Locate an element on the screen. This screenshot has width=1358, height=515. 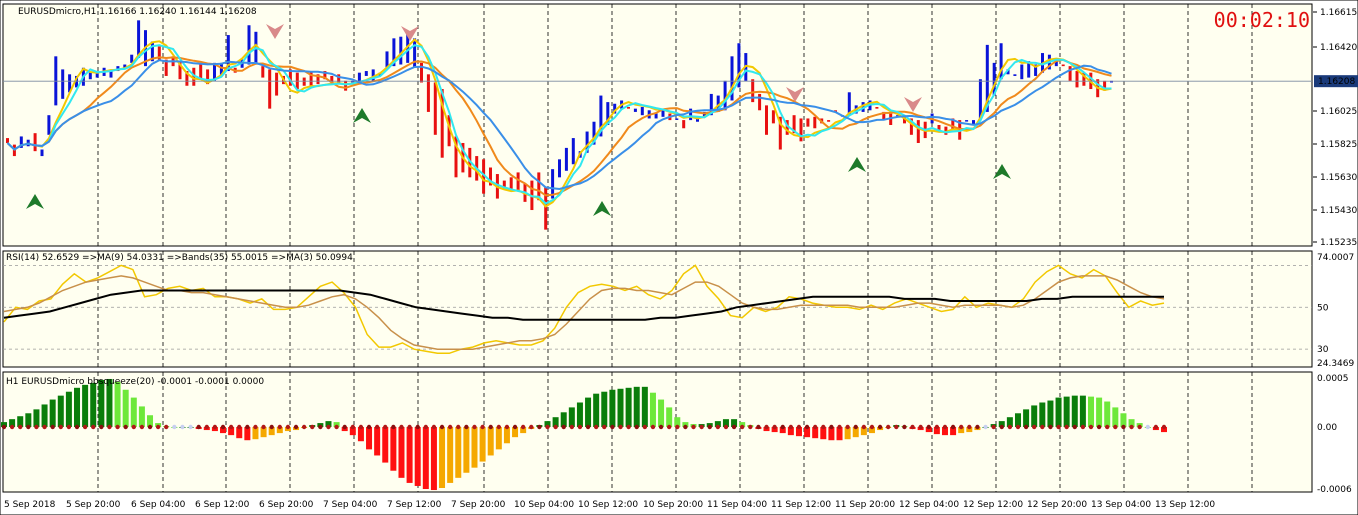
rsi-bands-line is located at coordinates (583, 305).